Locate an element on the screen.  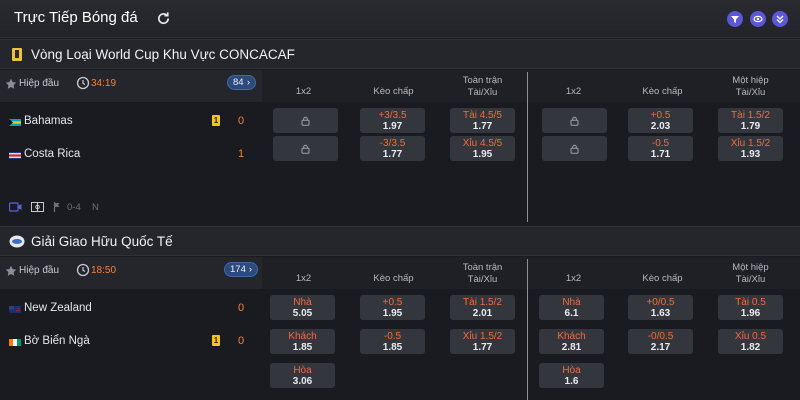
odd-button: Tài 1.5/2 1.79 is located at coordinates (750, 120).